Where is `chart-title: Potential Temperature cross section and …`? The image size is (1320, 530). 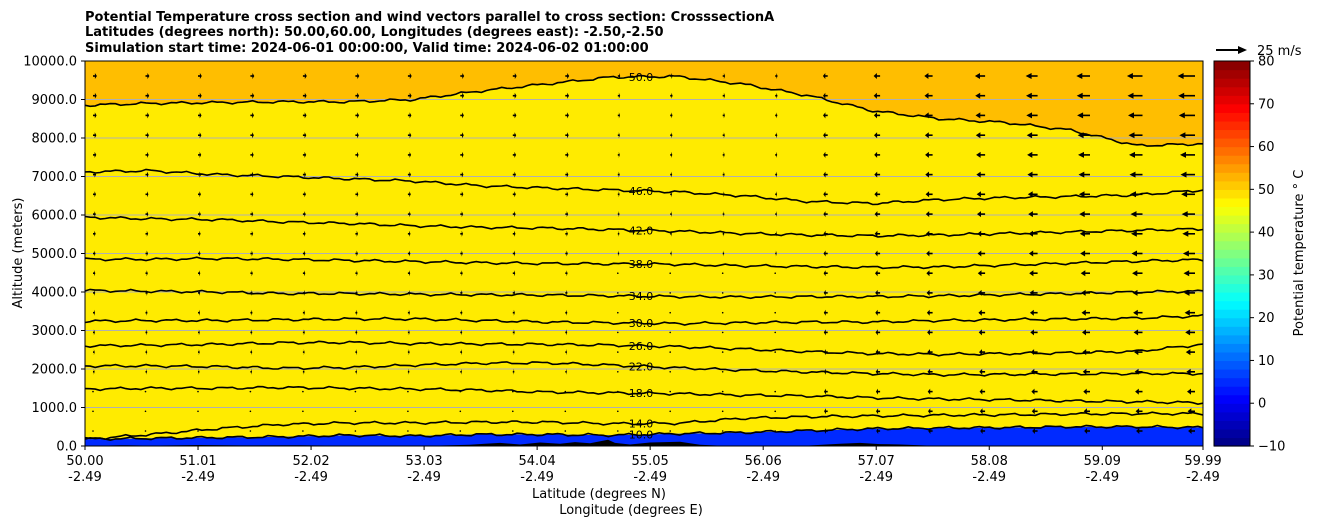
chart-title: Potential Temperature cross section and … is located at coordinates (429, 33).